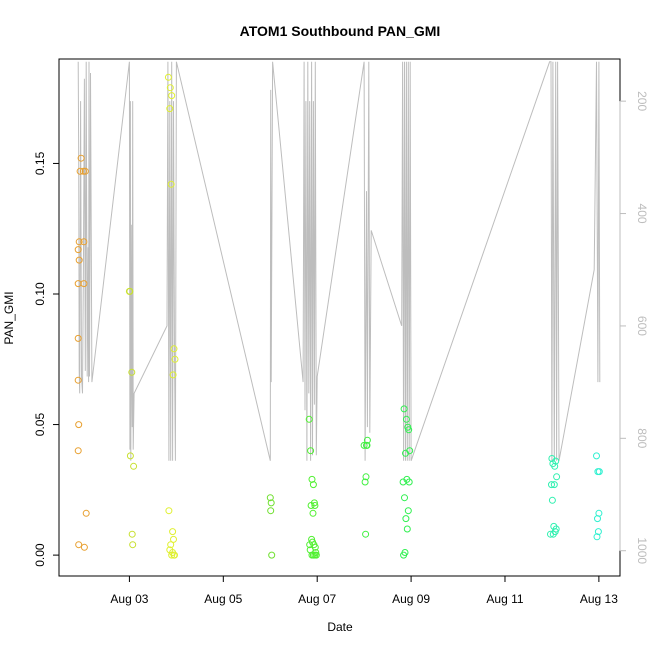 This screenshot has width=650, height=650. I want to click on x-tick-label: Aug 05, so click(223, 599).